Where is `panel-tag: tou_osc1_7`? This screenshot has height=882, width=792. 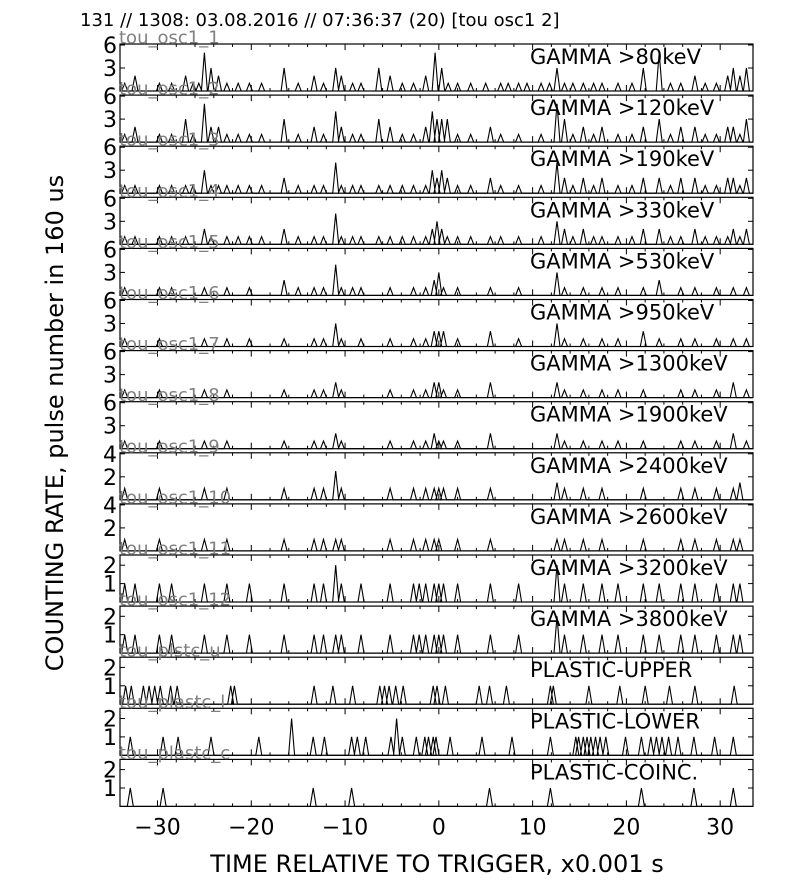
panel-tag: tou_osc1_7 is located at coordinates (169, 344).